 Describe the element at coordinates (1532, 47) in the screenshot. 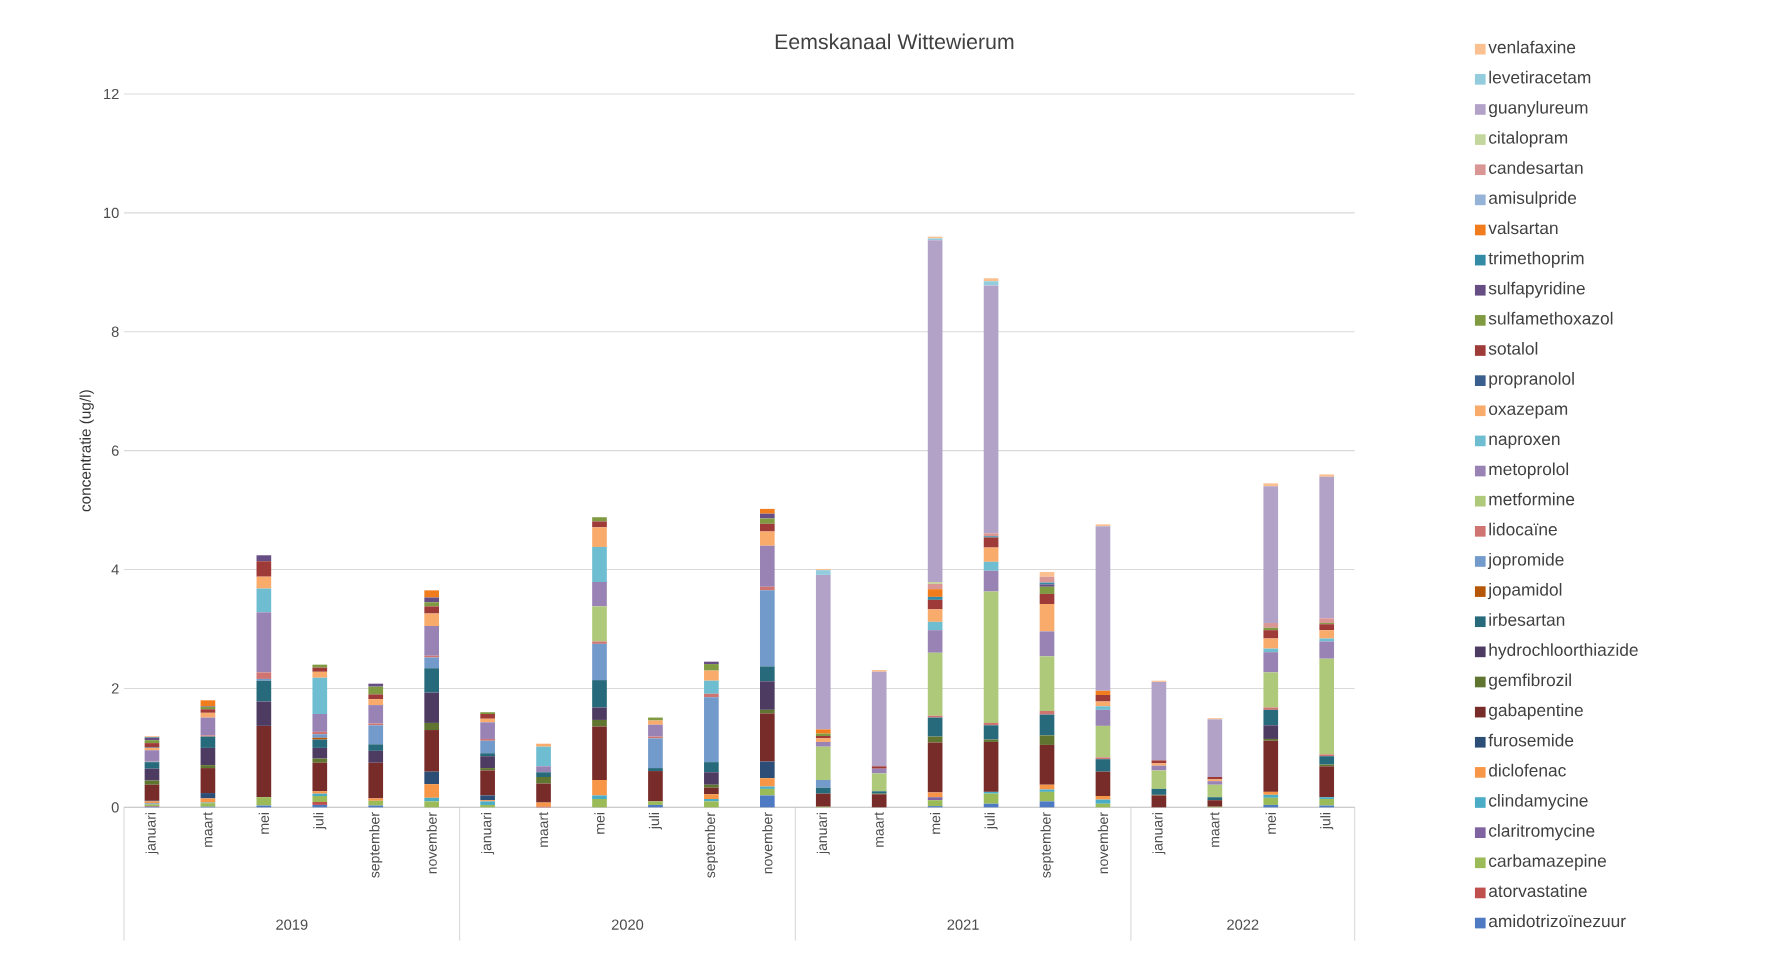

I see `legend-label: venlafaxine` at that location.